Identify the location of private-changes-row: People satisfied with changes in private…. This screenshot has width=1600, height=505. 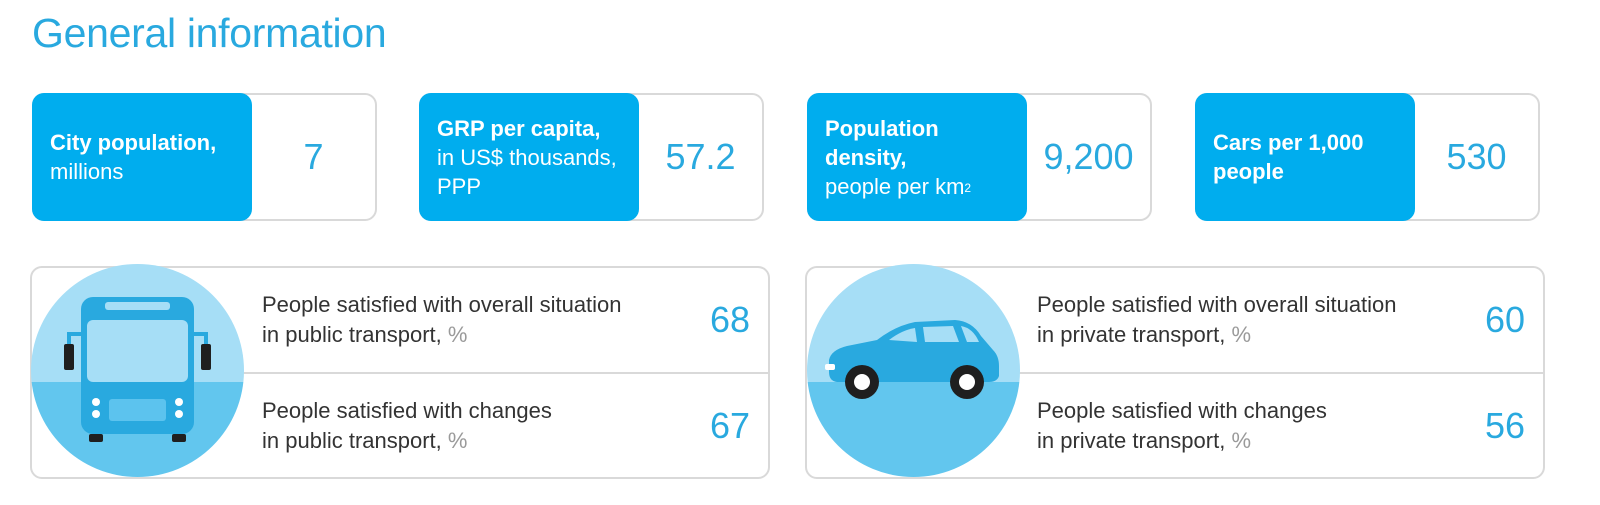
(1281, 426).